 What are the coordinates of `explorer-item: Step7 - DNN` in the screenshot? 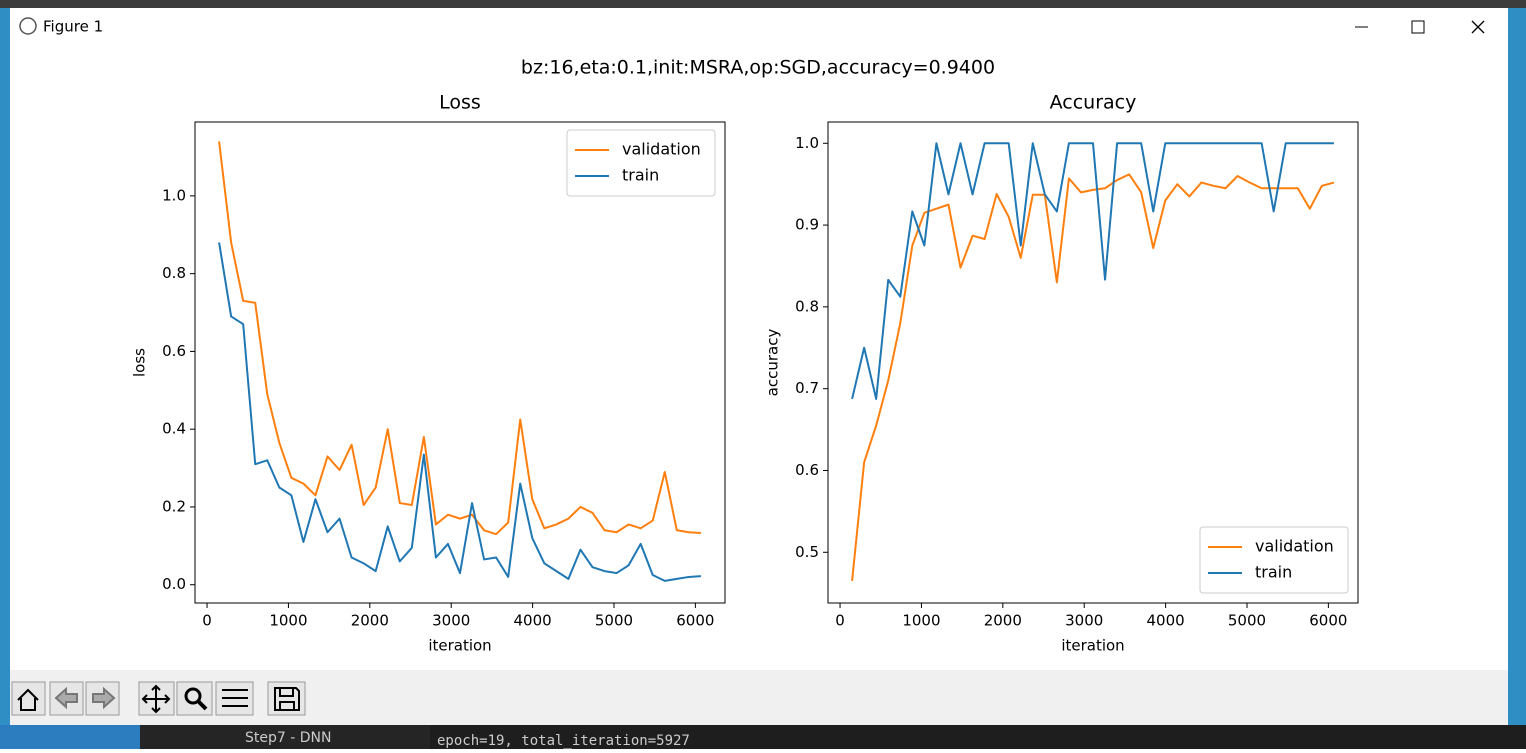 It's located at (288, 738).